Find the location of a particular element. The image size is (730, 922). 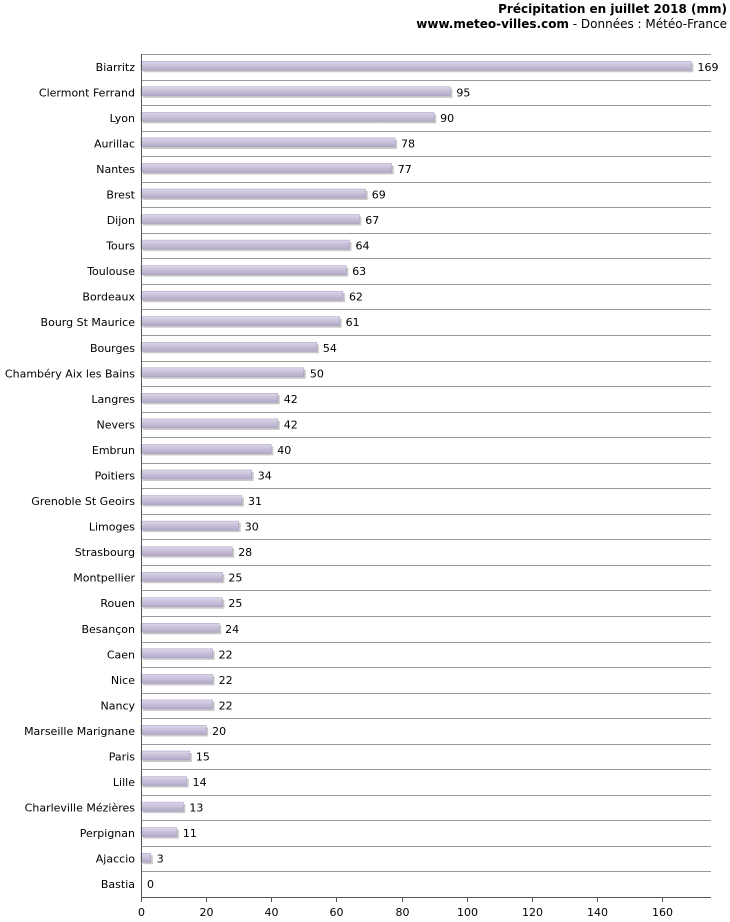

category-label: Lyon is located at coordinates (122, 118).